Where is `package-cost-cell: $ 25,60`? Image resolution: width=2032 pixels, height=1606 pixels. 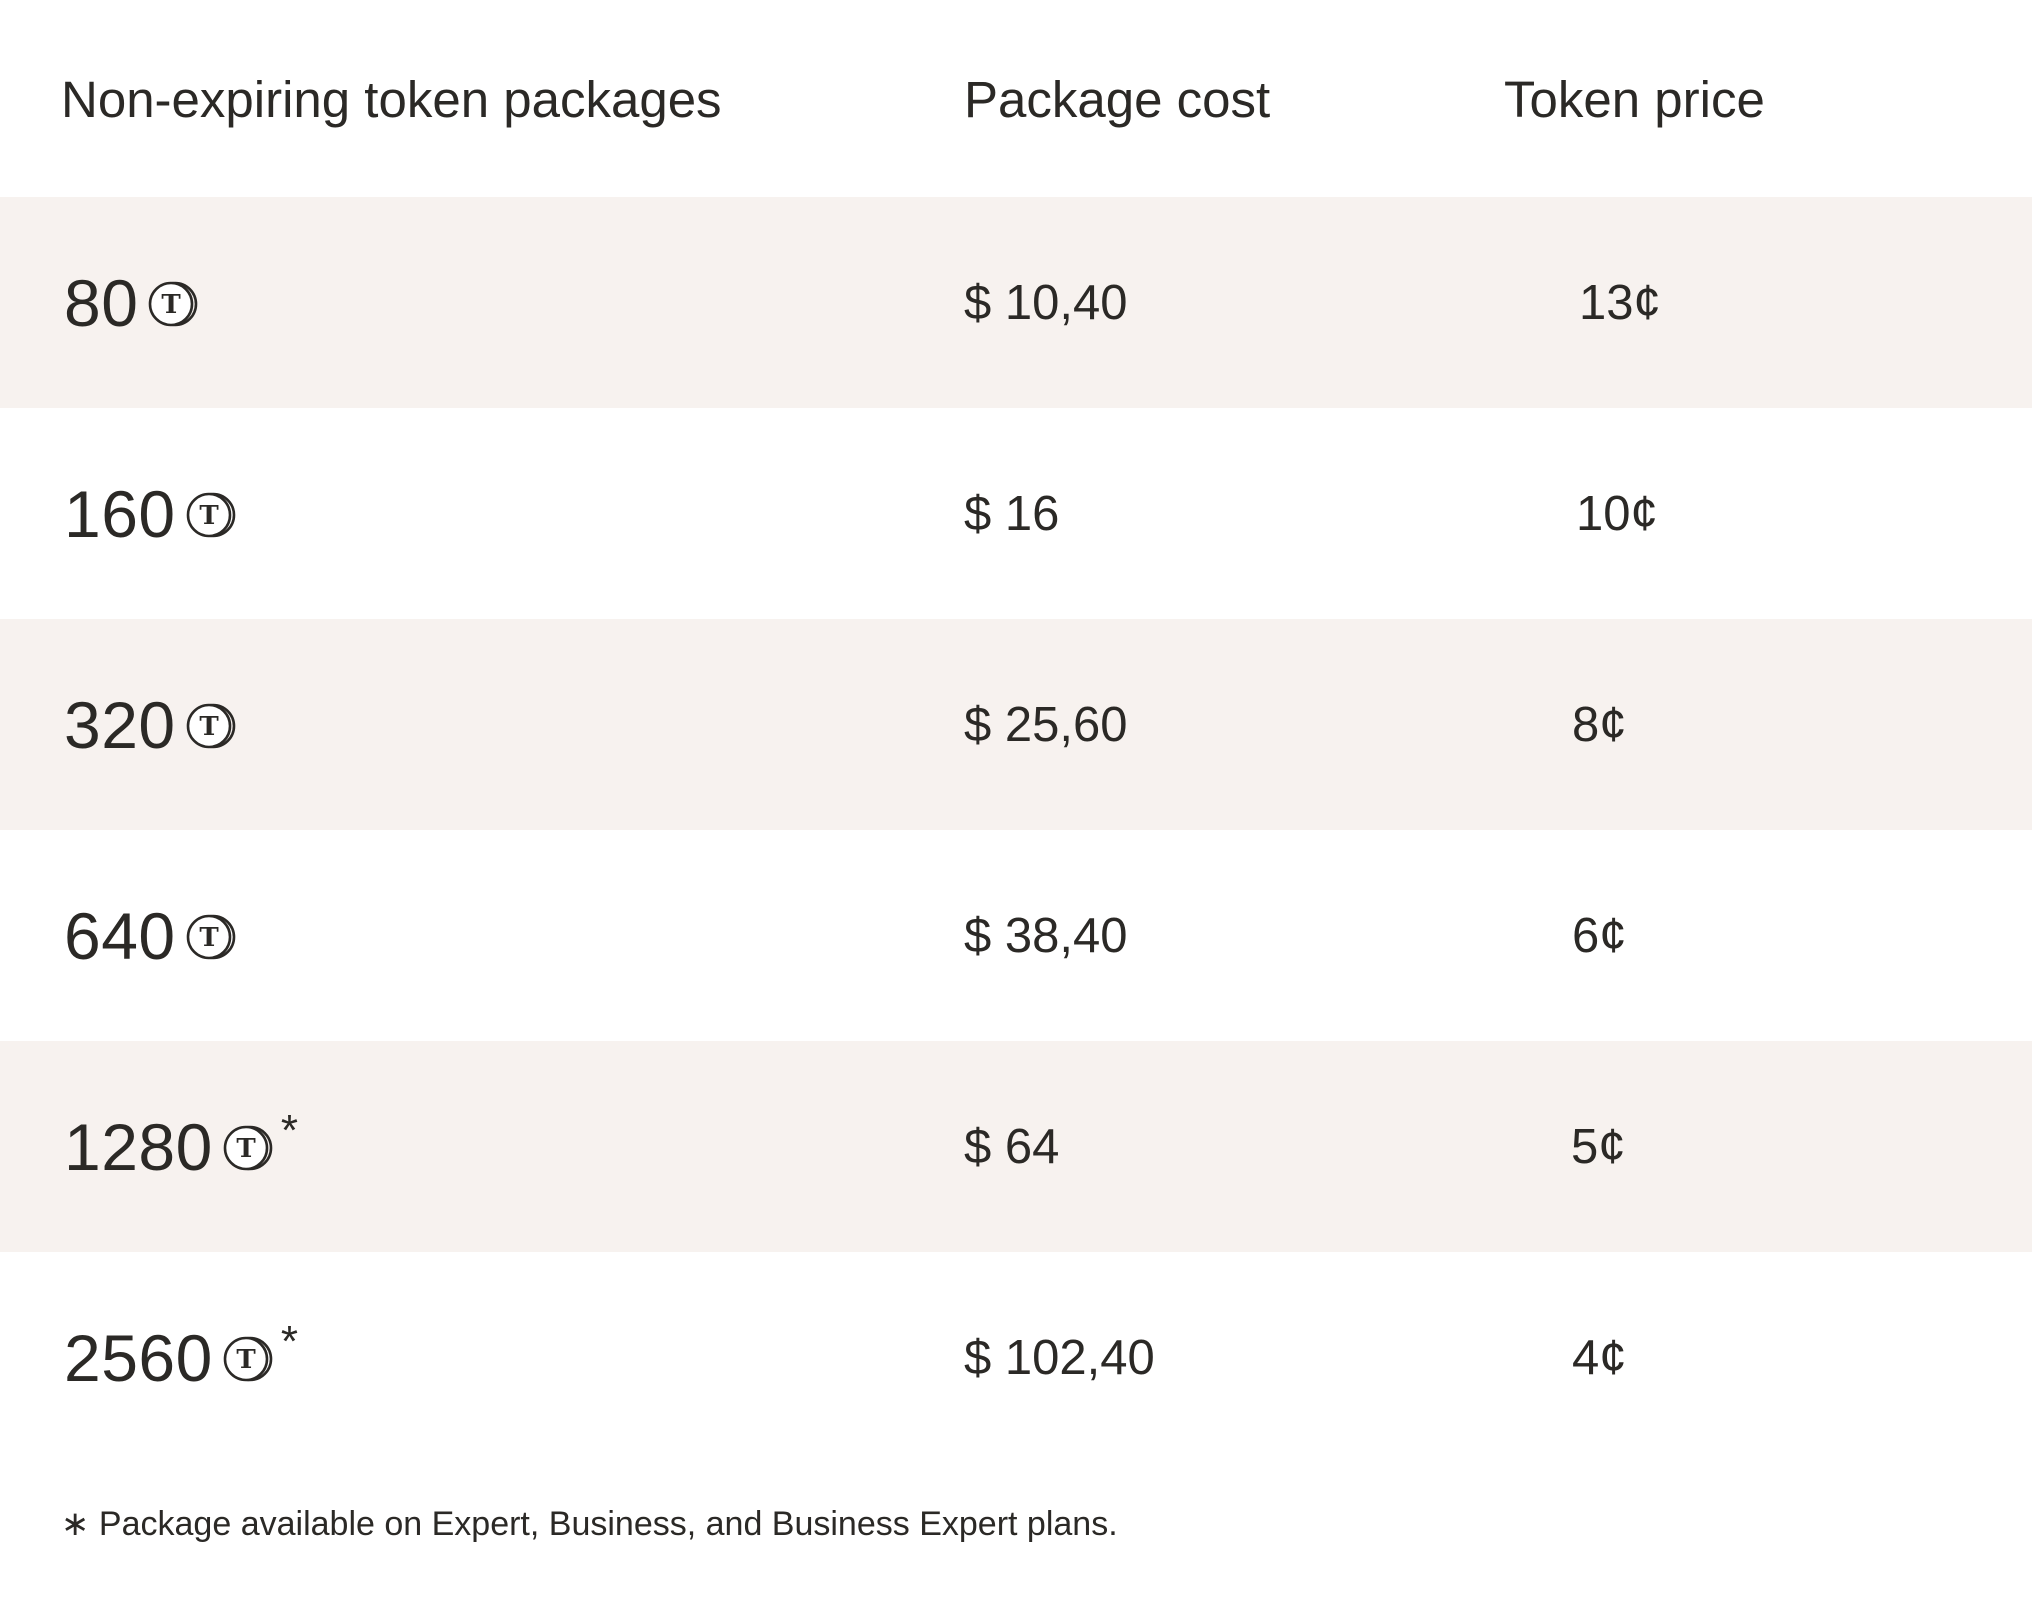
package-cost-cell: $ 25,60 is located at coordinates (1046, 724).